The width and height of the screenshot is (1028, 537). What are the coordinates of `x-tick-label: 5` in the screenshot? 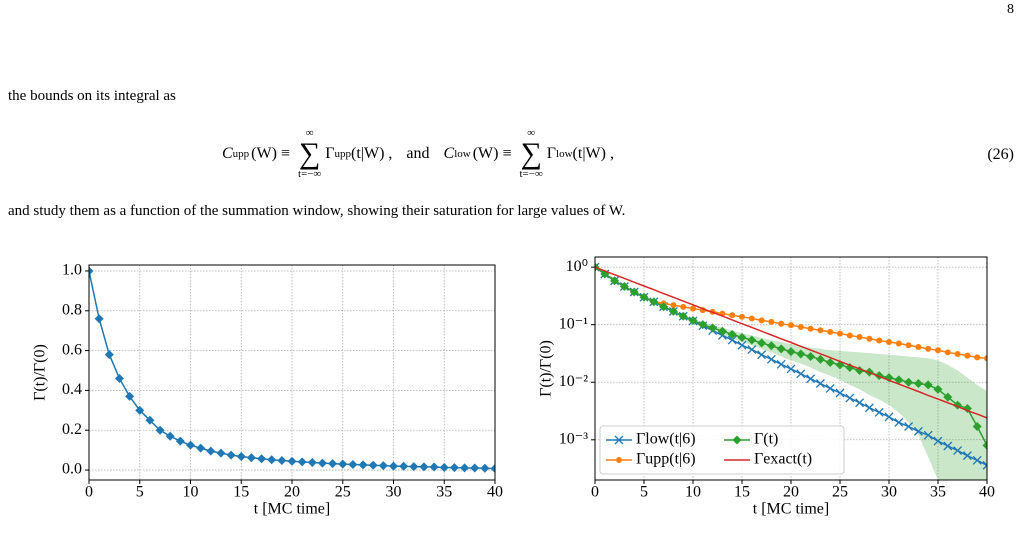 It's located at (140, 492).